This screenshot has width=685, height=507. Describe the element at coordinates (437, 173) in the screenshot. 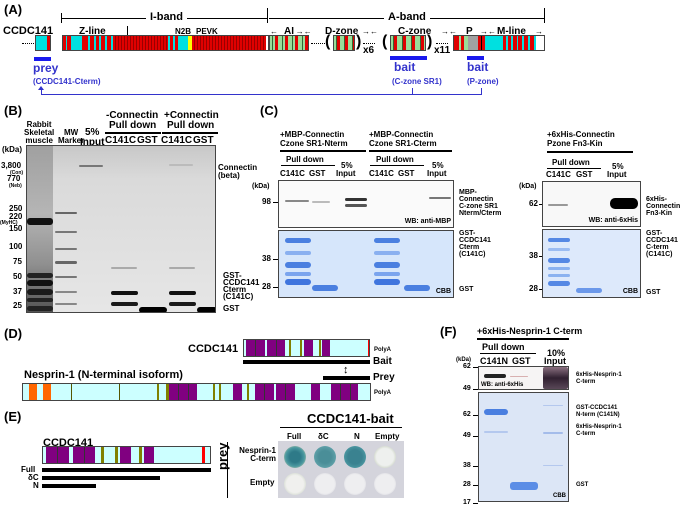

I see `block2-input: Input` at that location.